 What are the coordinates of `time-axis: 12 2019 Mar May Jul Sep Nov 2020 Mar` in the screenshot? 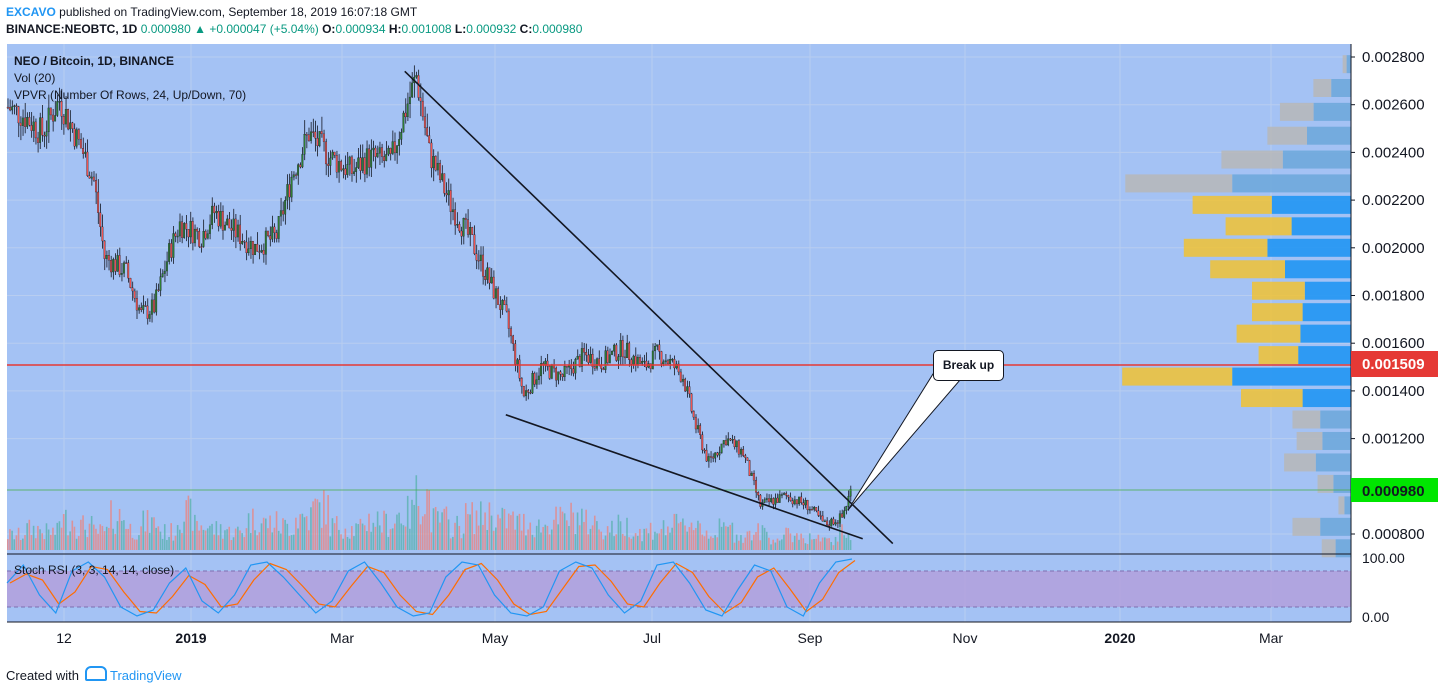 It's located at (669, 638).